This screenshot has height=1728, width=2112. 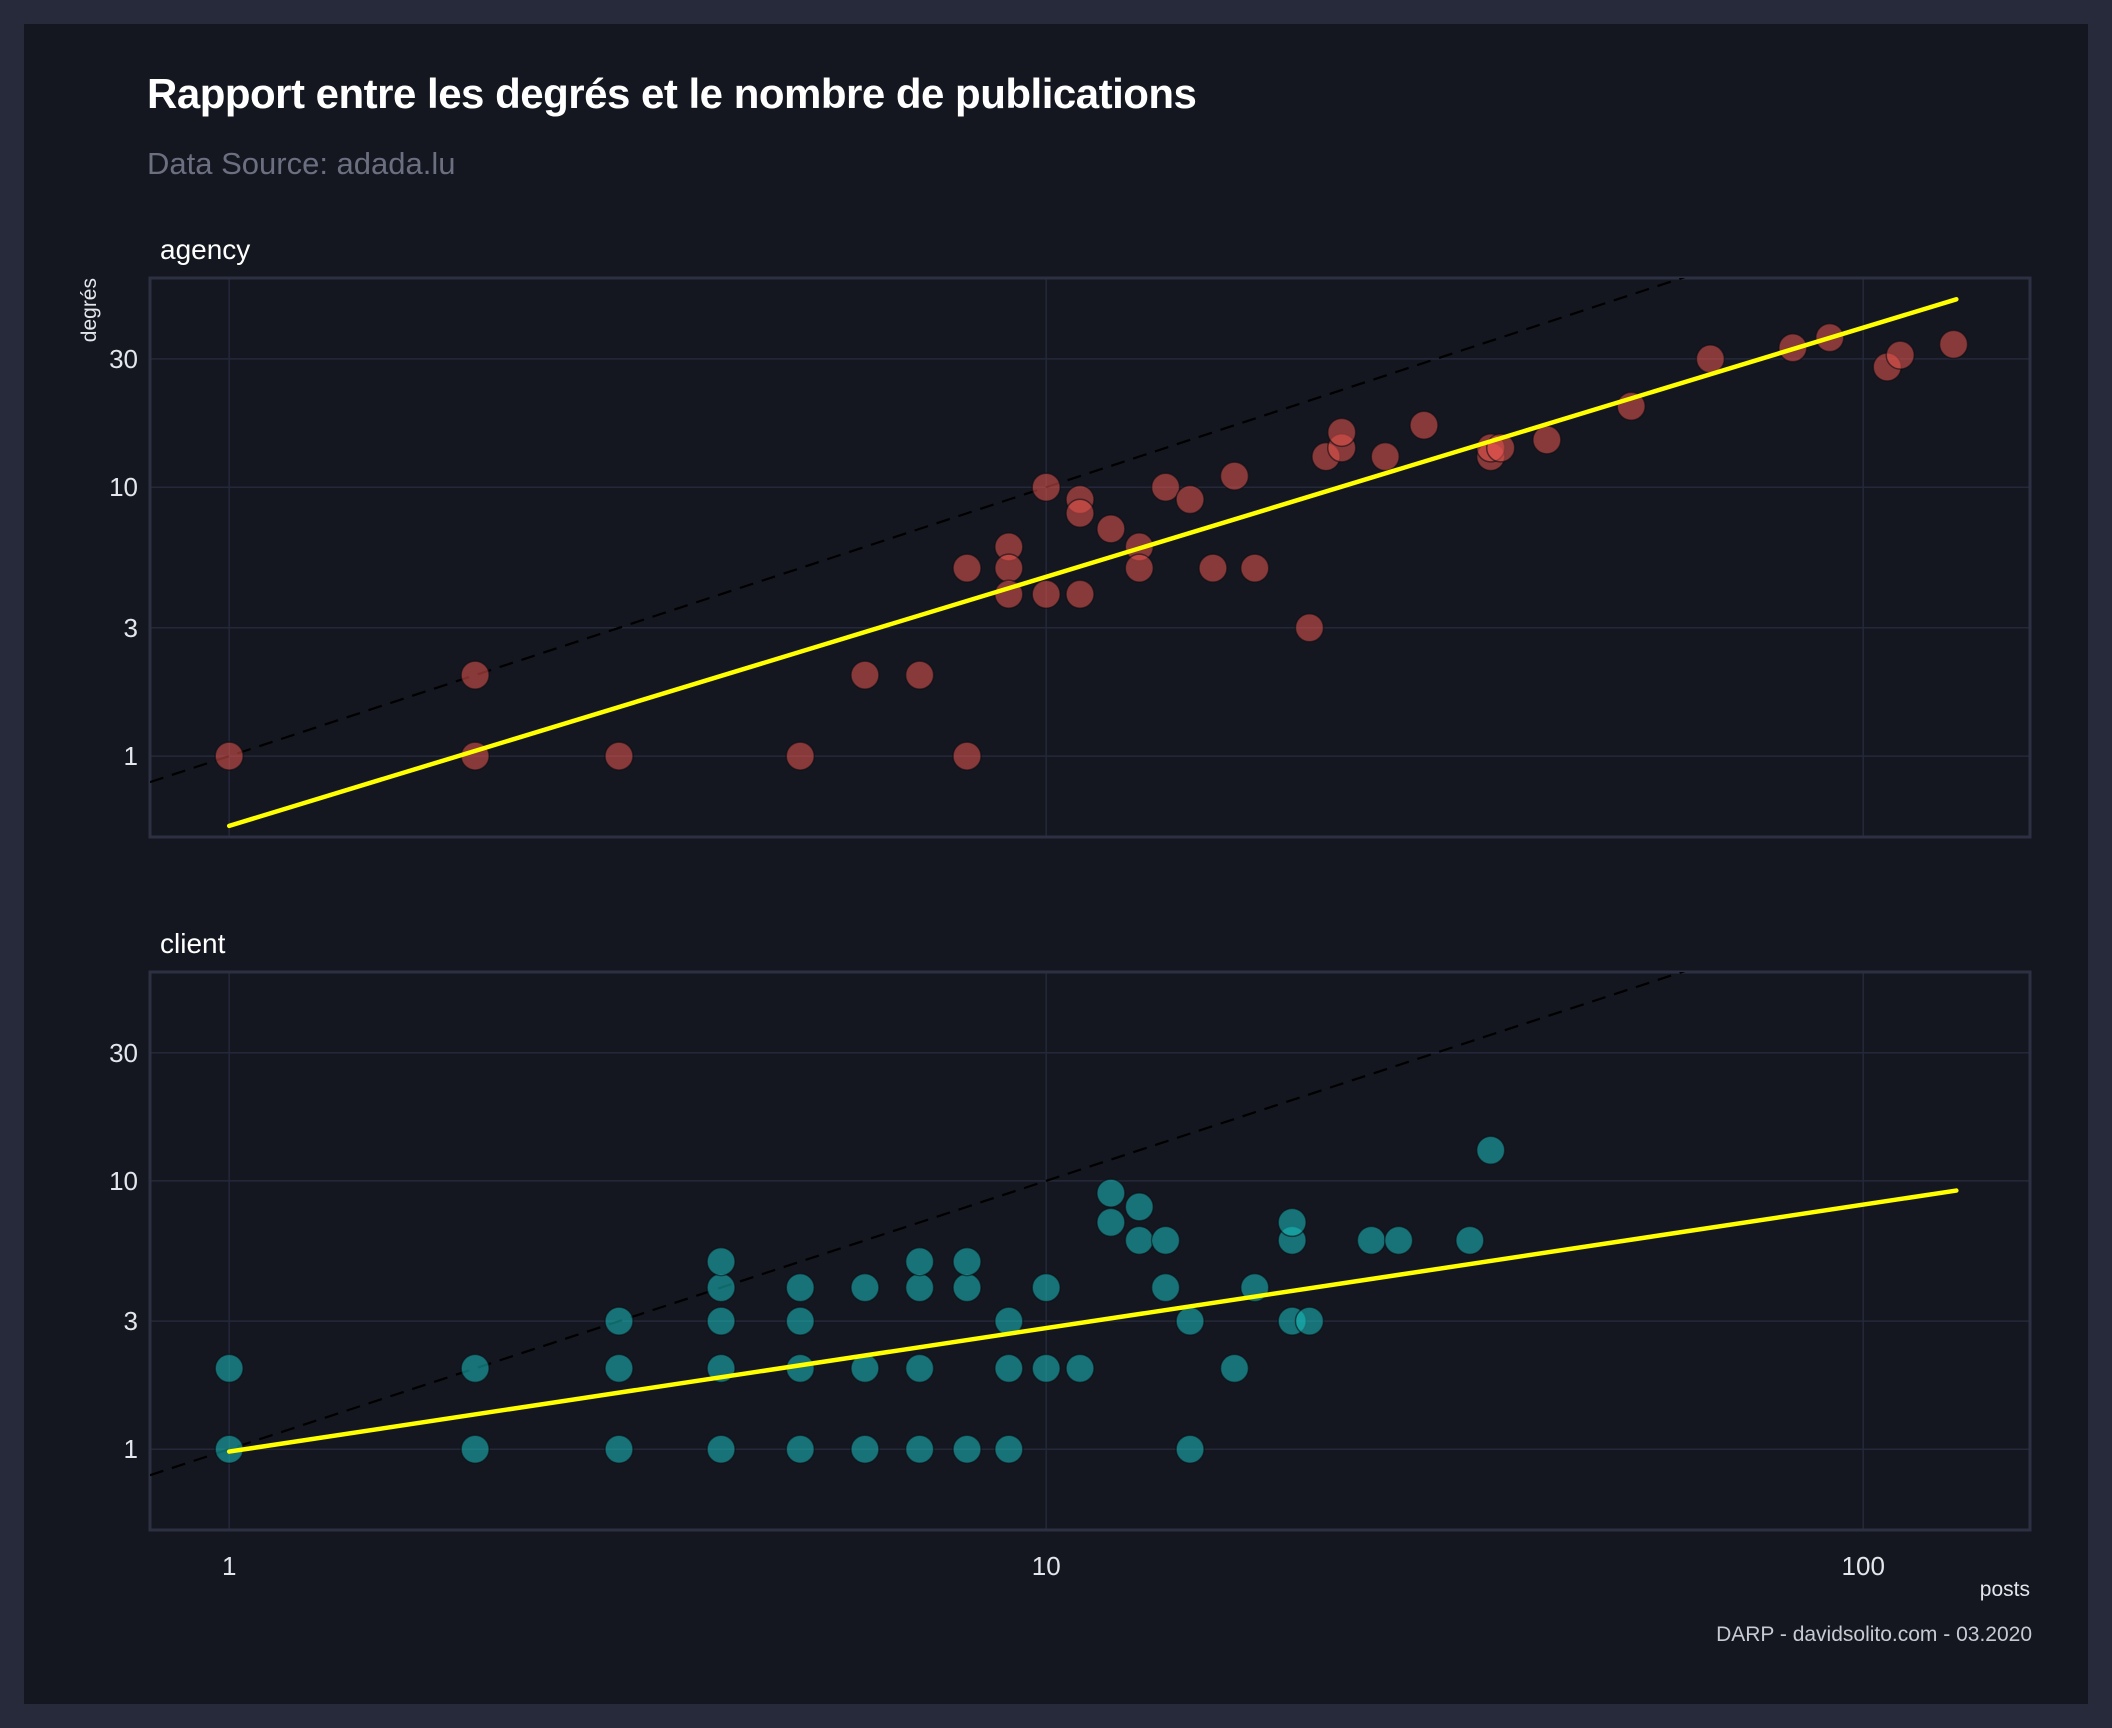 I want to click on panel-label-client: client, so click(x=193, y=943).